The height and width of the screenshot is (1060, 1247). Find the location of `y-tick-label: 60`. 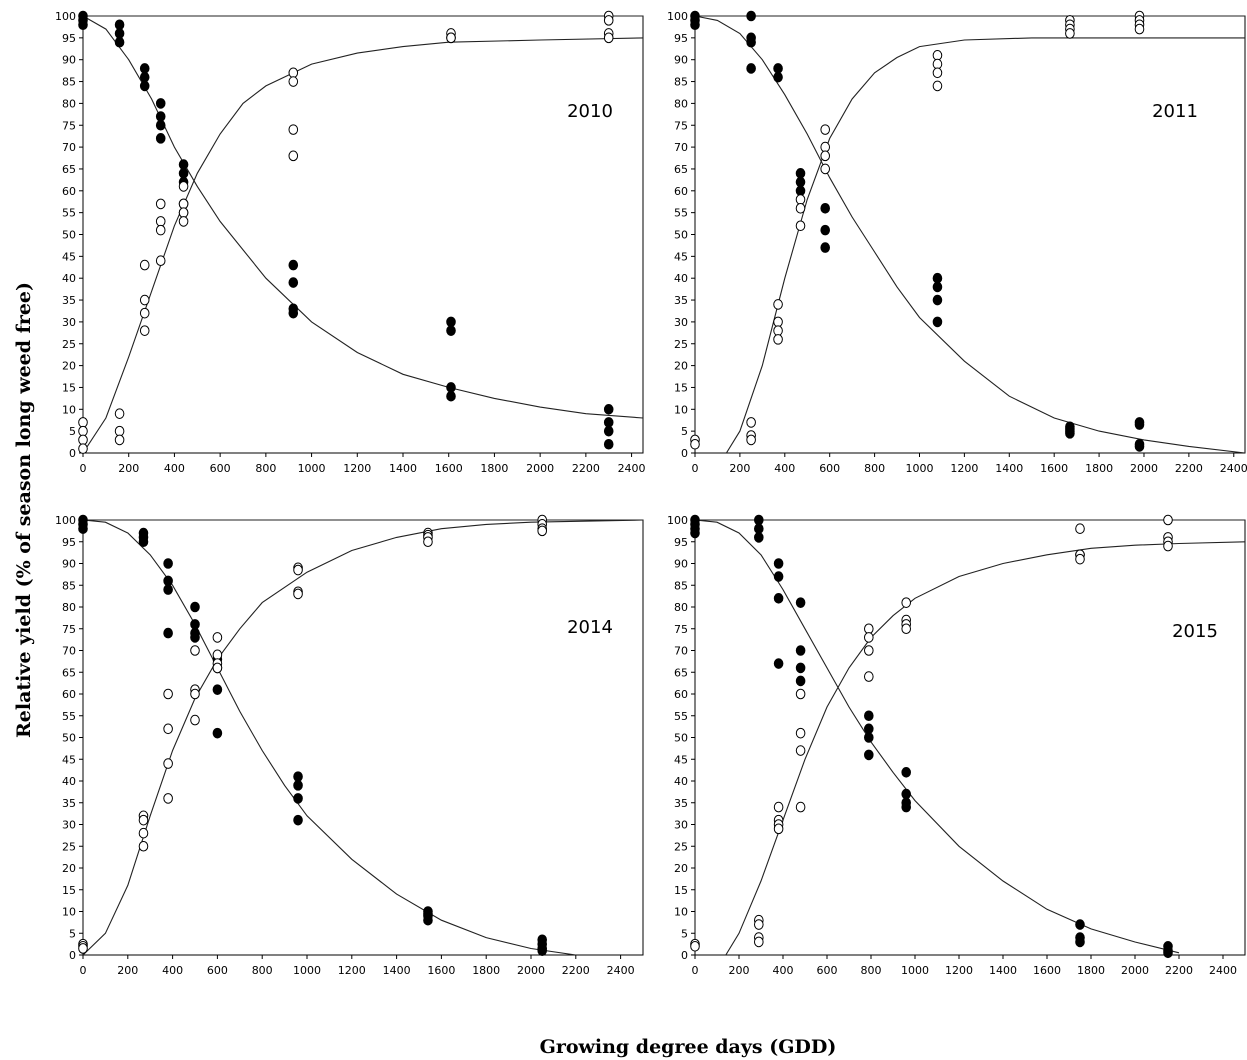

y-tick-label: 60 is located at coordinates (681, 694).